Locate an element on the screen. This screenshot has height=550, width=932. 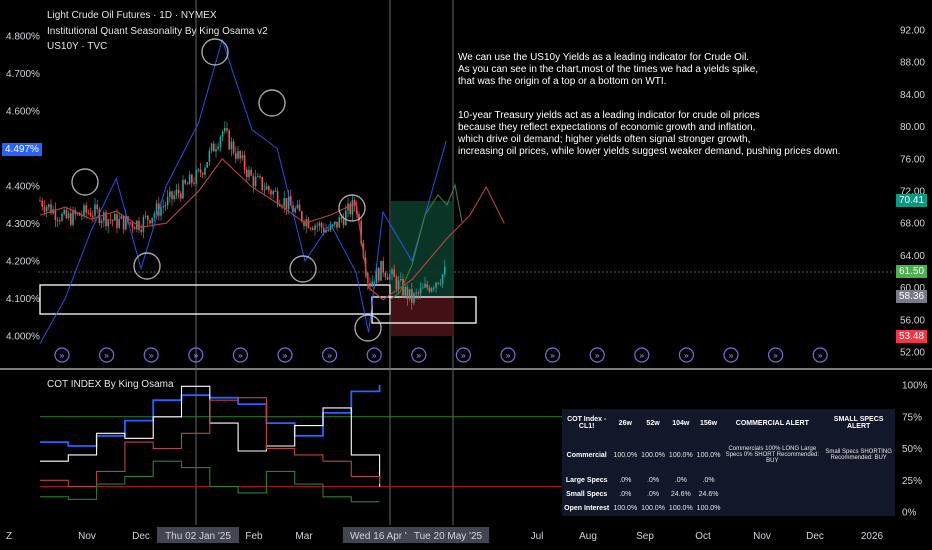
table-header: SMALL SPECS ALERT is located at coordinates (858, 423).